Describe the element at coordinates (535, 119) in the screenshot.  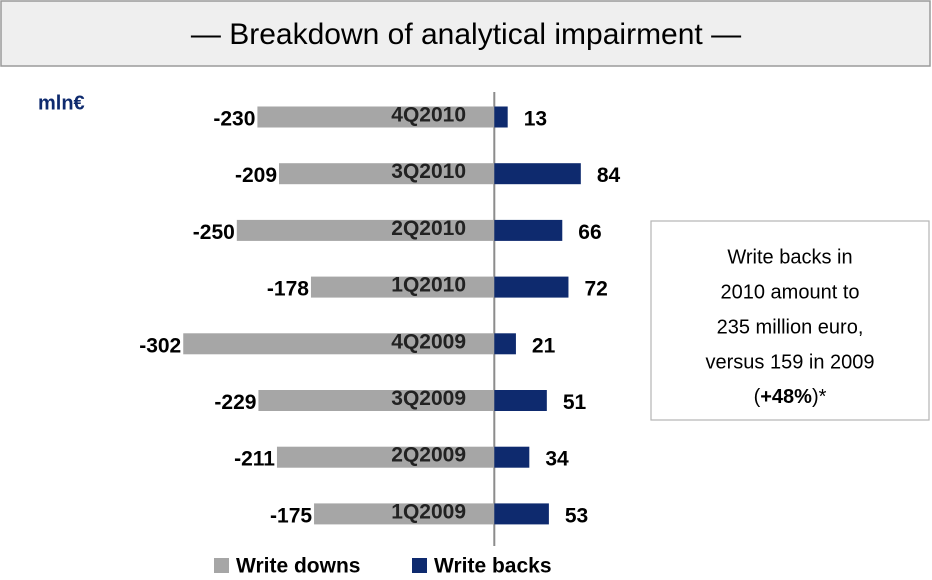
I see `value-label: 13` at that location.